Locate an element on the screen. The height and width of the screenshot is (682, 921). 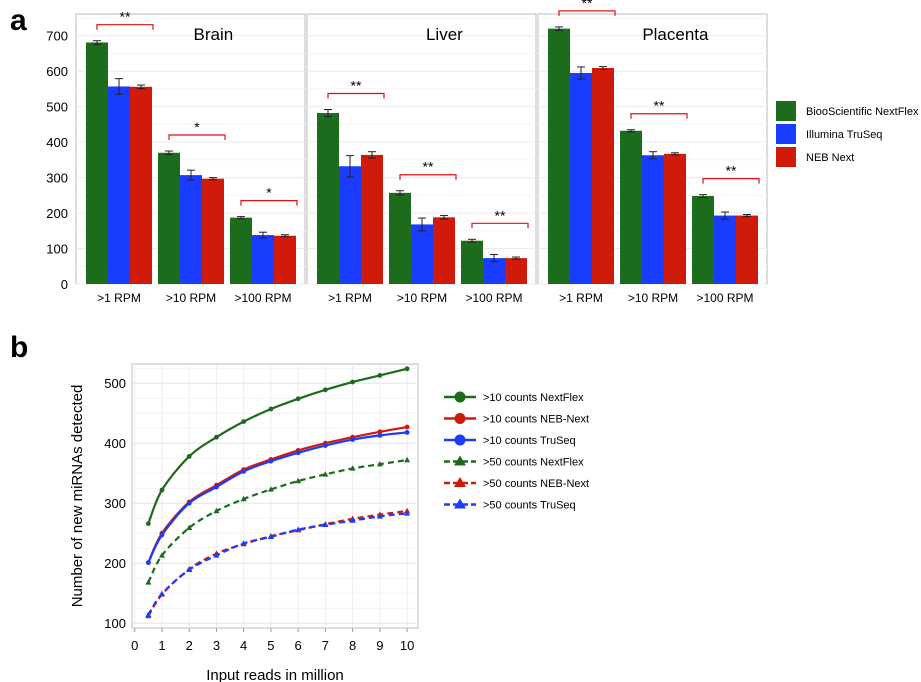
y-tick-label: 200 is located at coordinates (115, 563).